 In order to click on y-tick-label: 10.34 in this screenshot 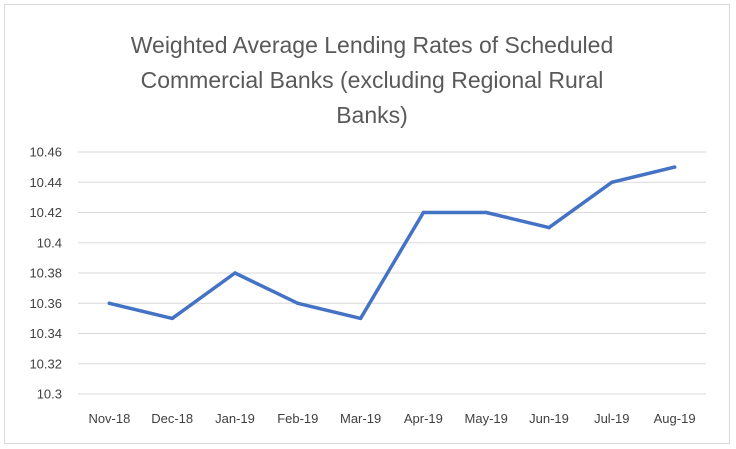, I will do `click(45, 333)`.